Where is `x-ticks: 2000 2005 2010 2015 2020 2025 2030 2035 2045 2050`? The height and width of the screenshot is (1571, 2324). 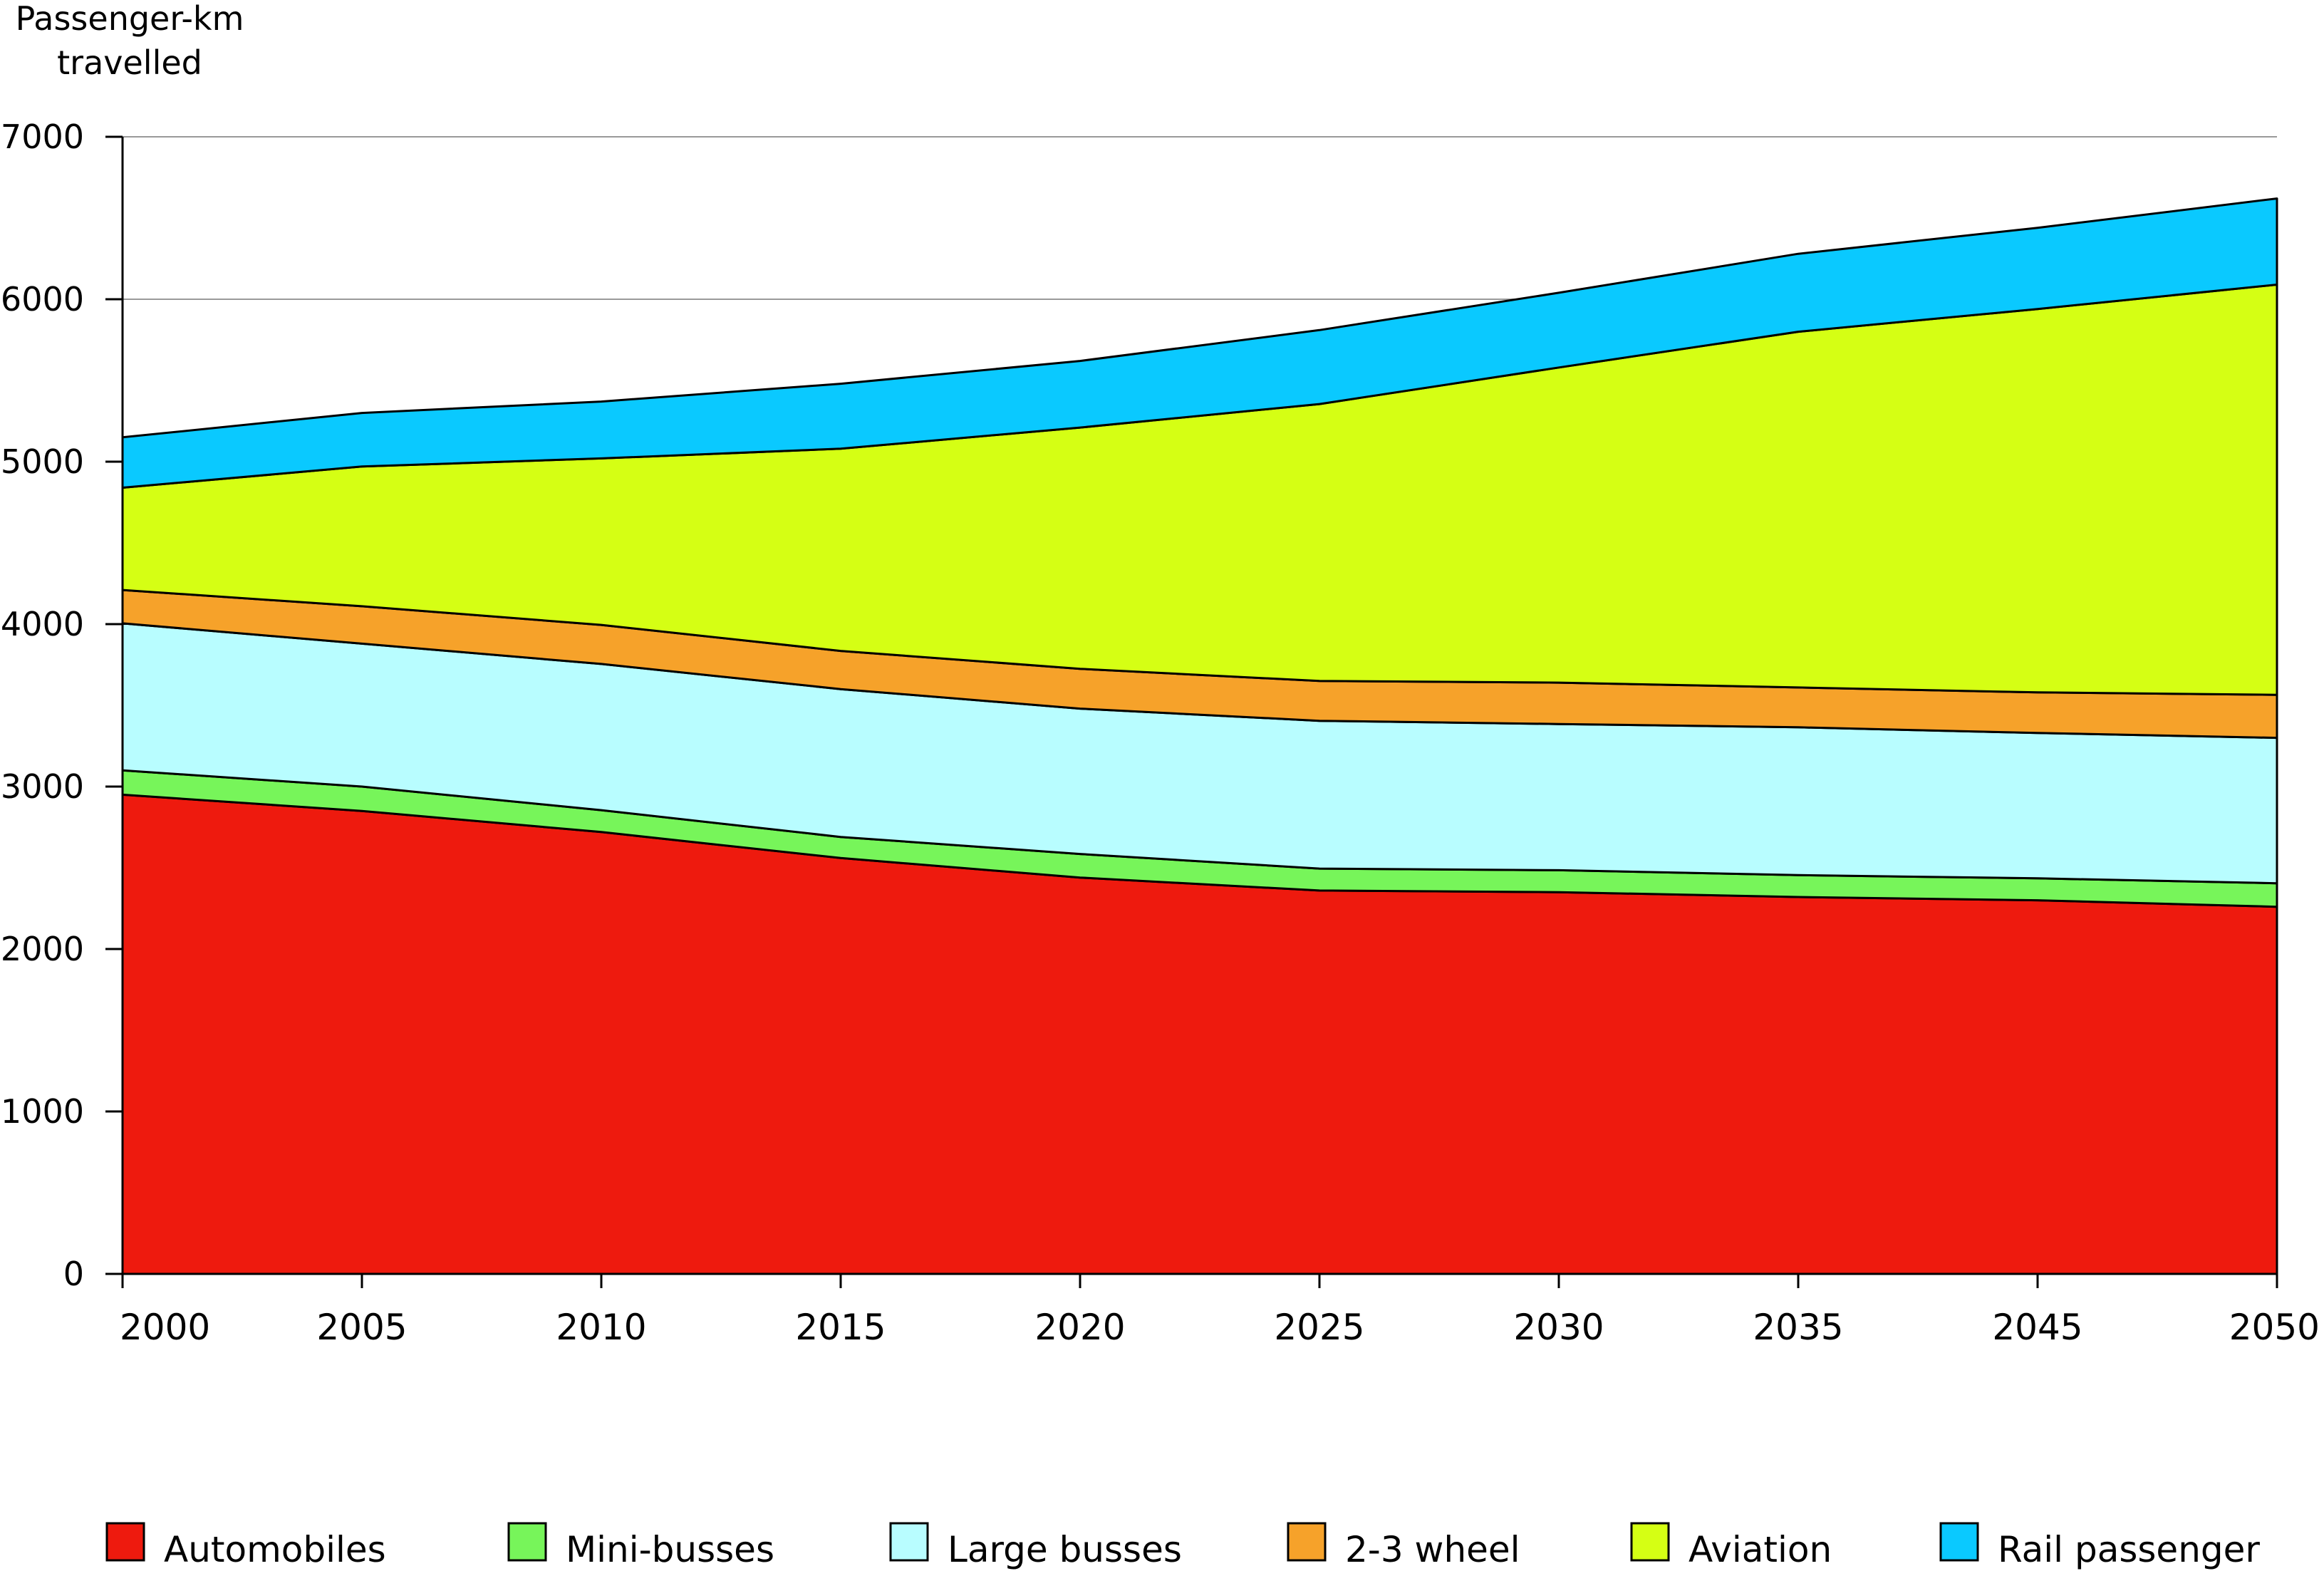
x-ticks: 2000 2005 2010 2015 2020 2025 2030 2035 2045 2050 is located at coordinates (1220, 1311).